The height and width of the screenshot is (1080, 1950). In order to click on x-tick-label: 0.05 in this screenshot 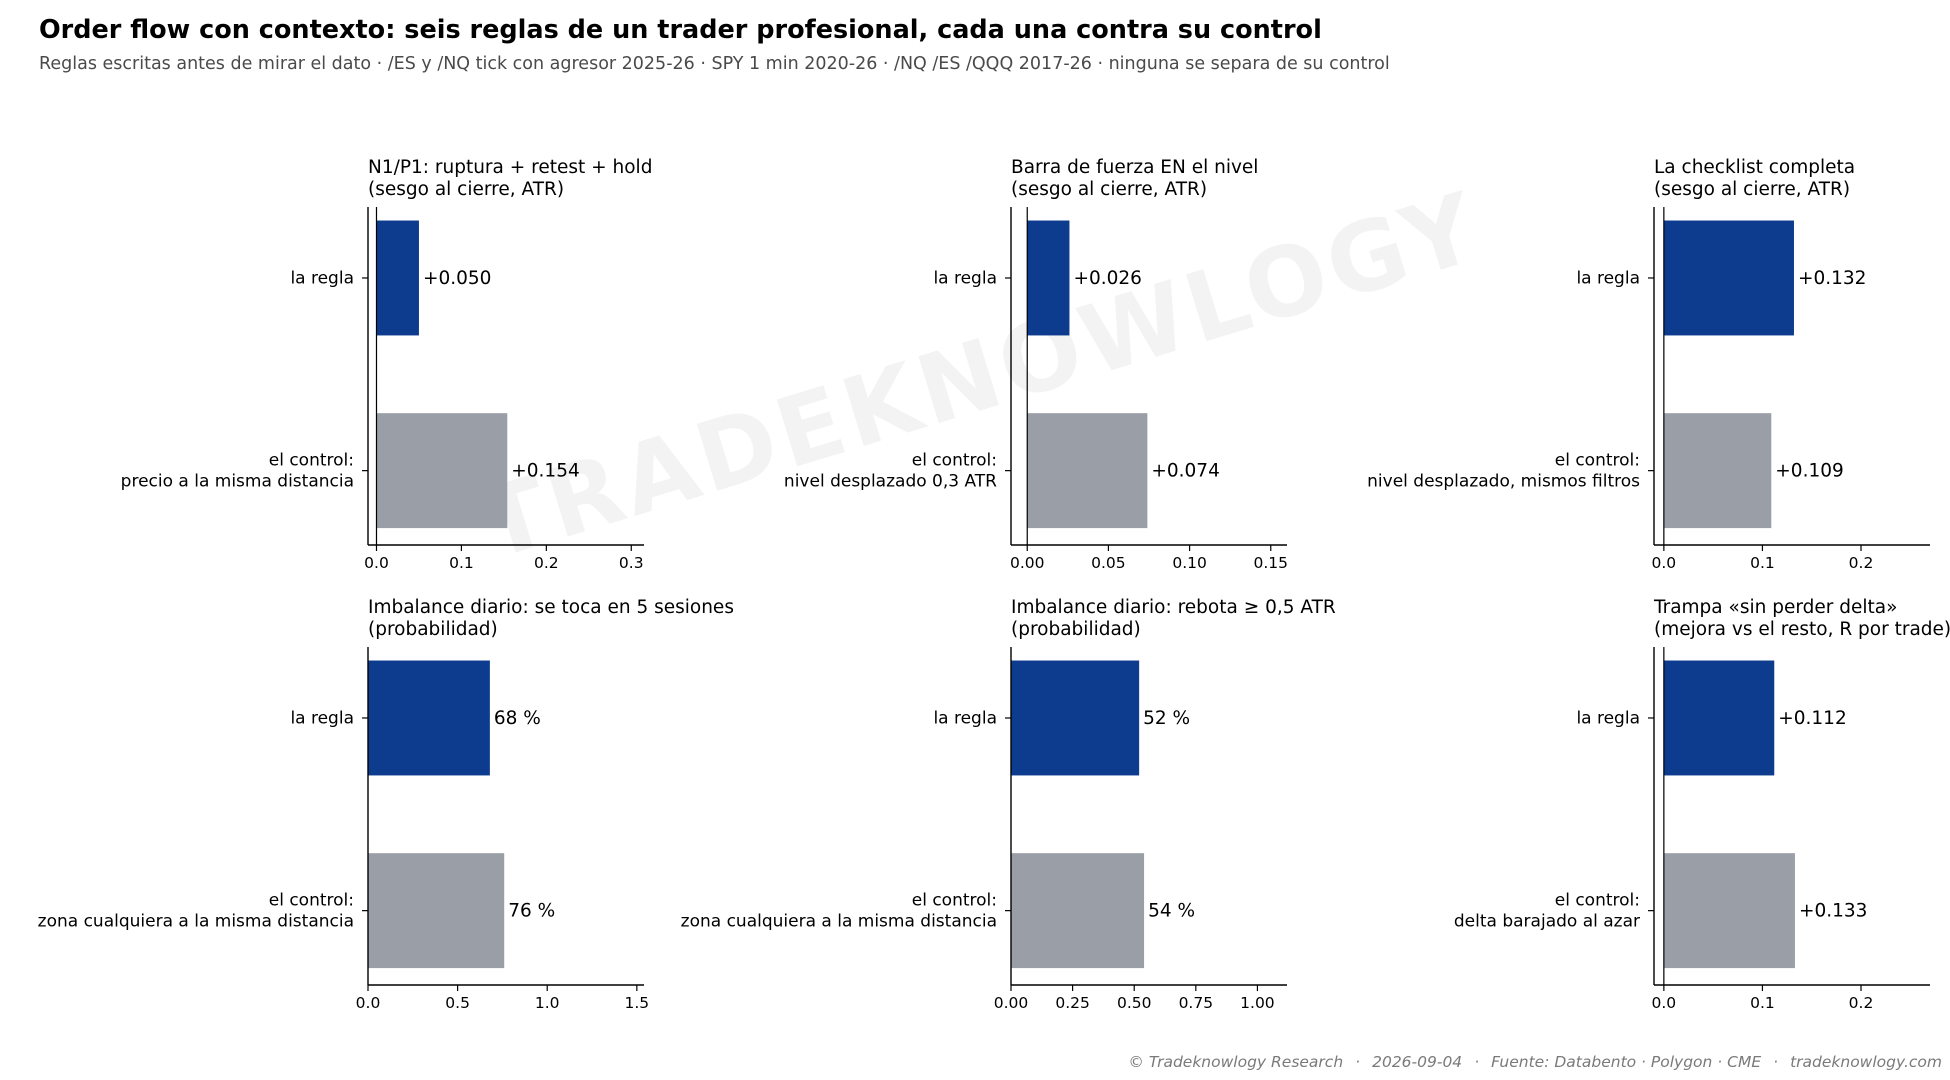, I will do `click(1108, 563)`.